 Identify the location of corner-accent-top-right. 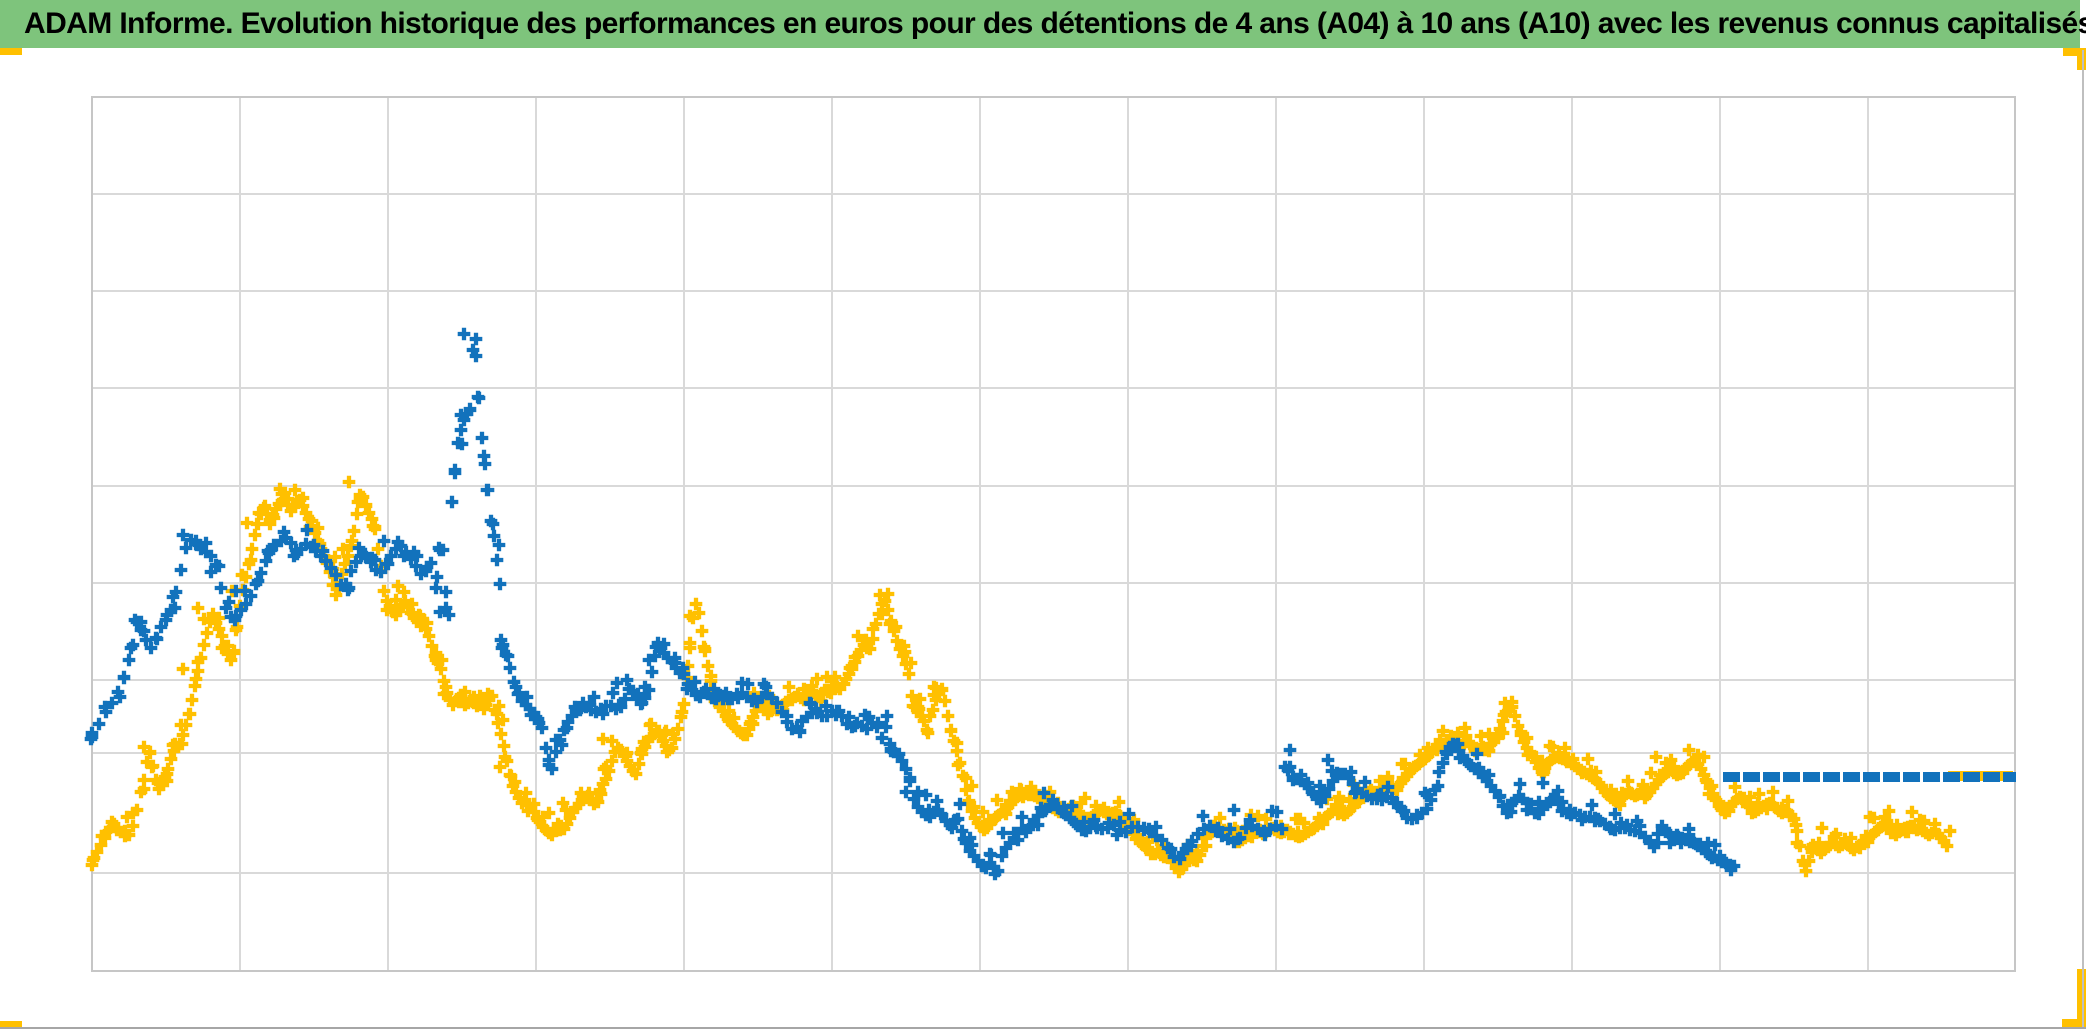
(2074, 52).